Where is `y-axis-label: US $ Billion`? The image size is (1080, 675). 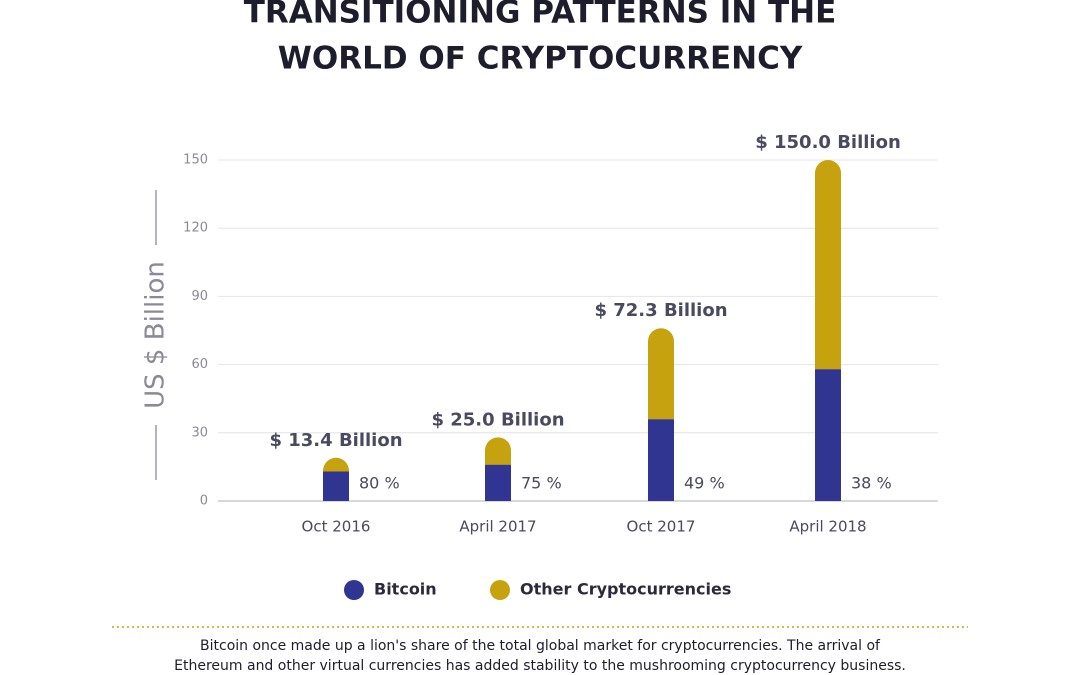 y-axis-label: US $ Billion is located at coordinates (156, 335).